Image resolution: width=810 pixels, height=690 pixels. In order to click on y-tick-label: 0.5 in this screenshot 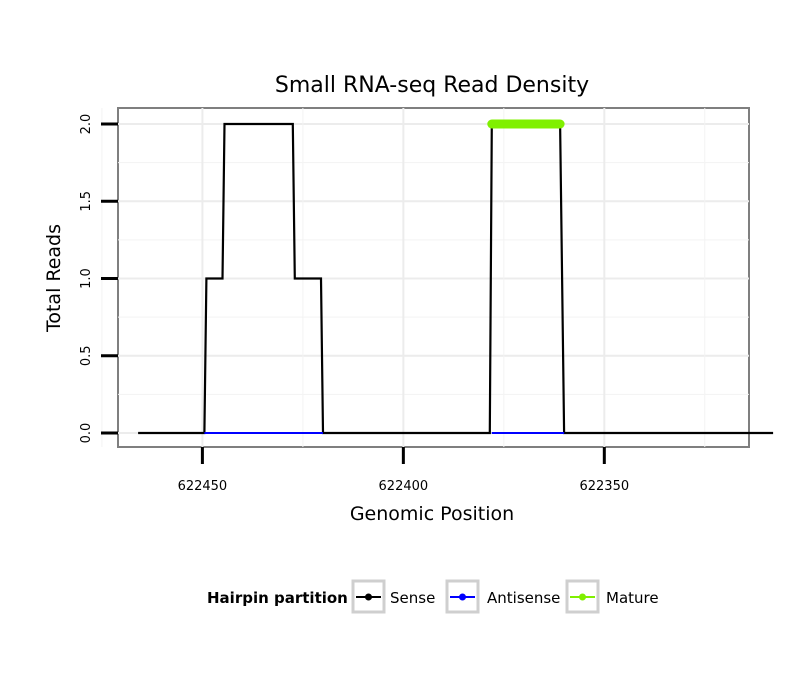, I will do `click(86, 355)`.